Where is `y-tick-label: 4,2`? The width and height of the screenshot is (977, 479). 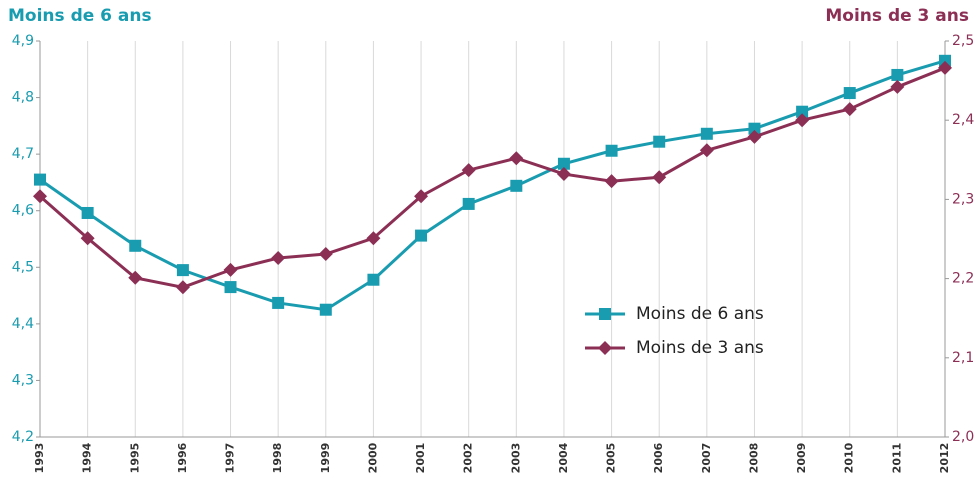 y-tick-label: 4,2 is located at coordinates (23, 437).